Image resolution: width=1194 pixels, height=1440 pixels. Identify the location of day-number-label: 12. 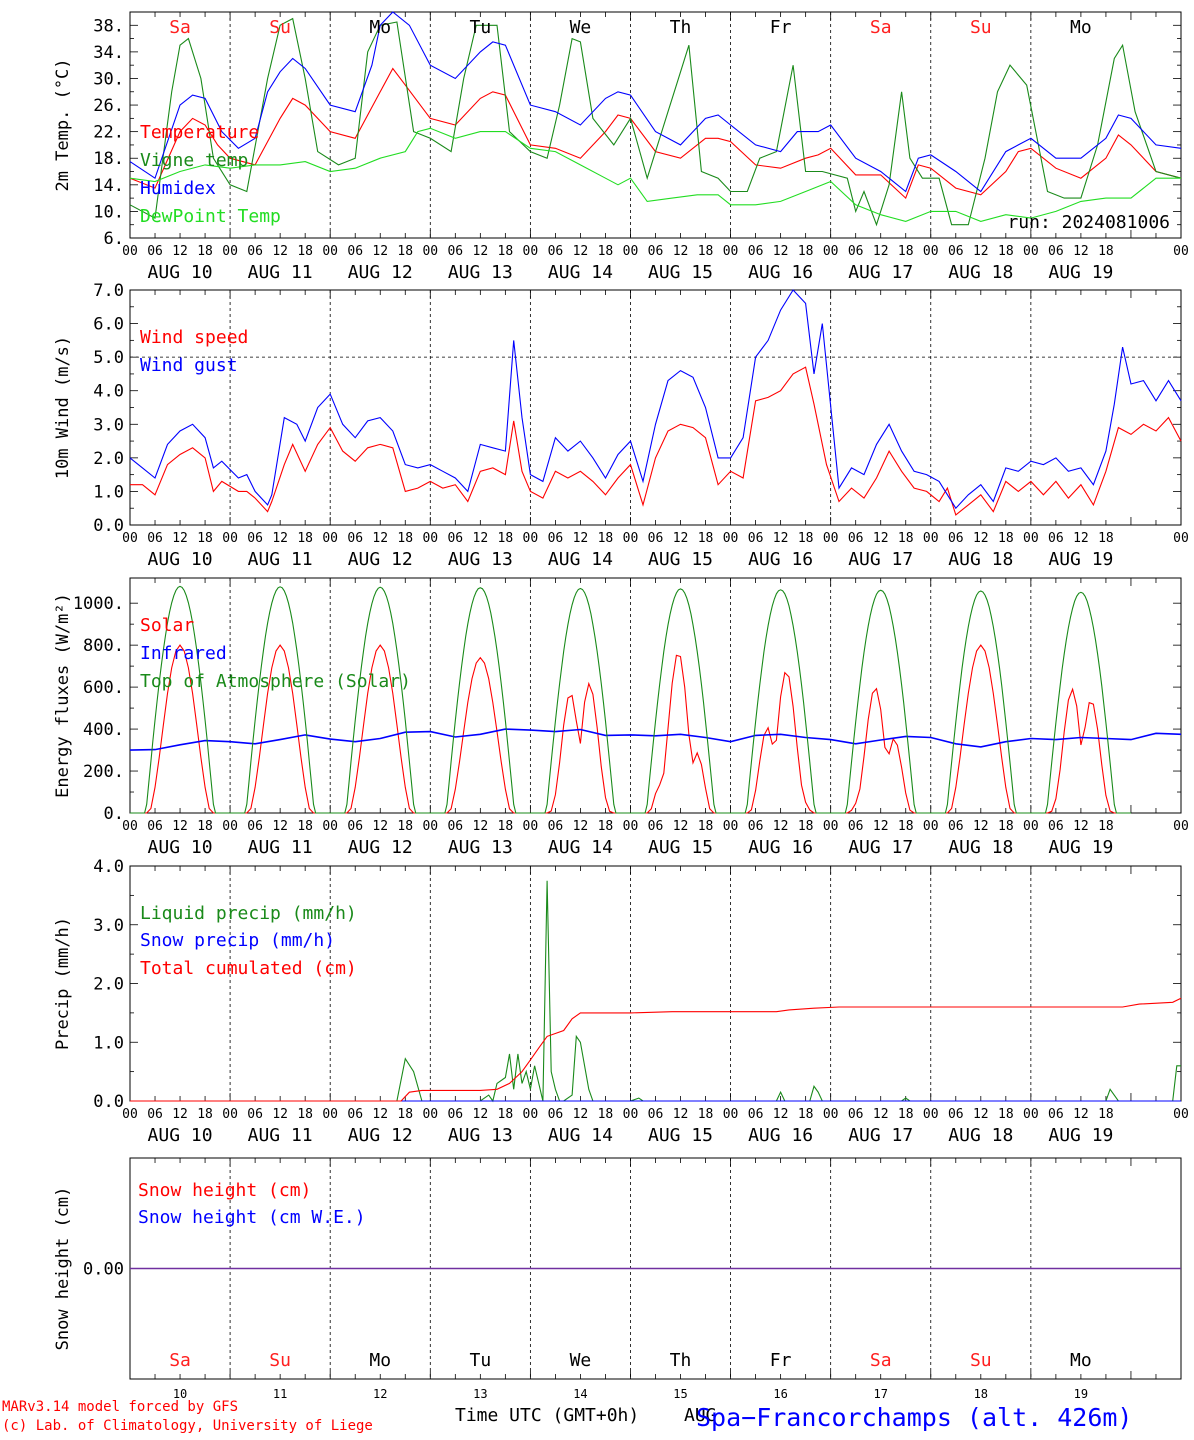
(380, 1394).